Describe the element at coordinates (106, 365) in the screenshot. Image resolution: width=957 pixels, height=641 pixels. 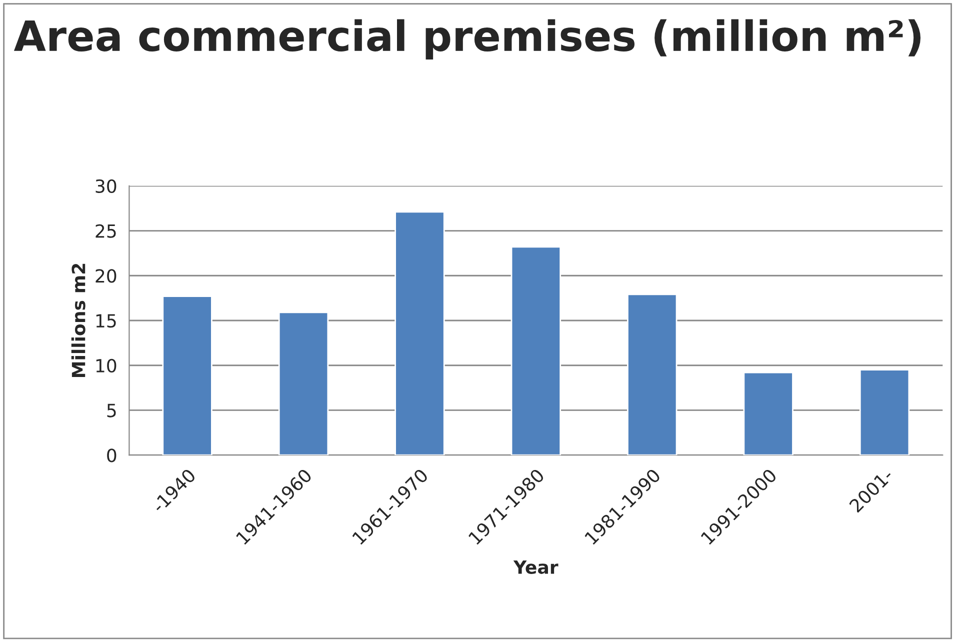
I see `y-tick-label: 10` at that location.